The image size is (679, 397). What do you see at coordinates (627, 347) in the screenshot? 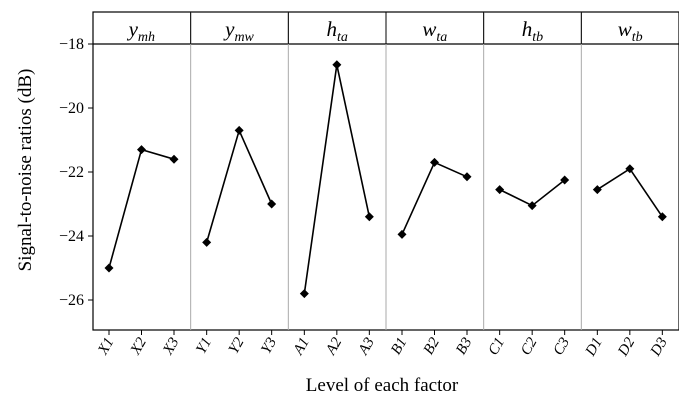
I see `x-tick-label: D2` at bounding box center [627, 347].